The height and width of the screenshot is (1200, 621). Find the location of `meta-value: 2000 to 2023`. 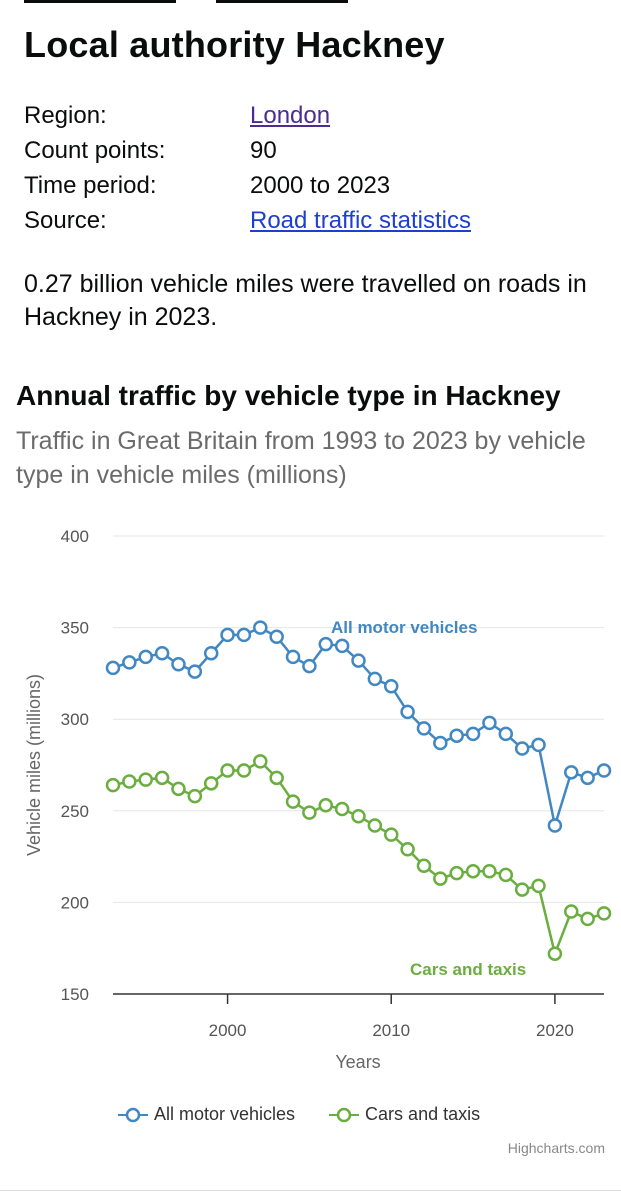

meta-value: 2000 to 2023 is located at coordinates (320, 185).